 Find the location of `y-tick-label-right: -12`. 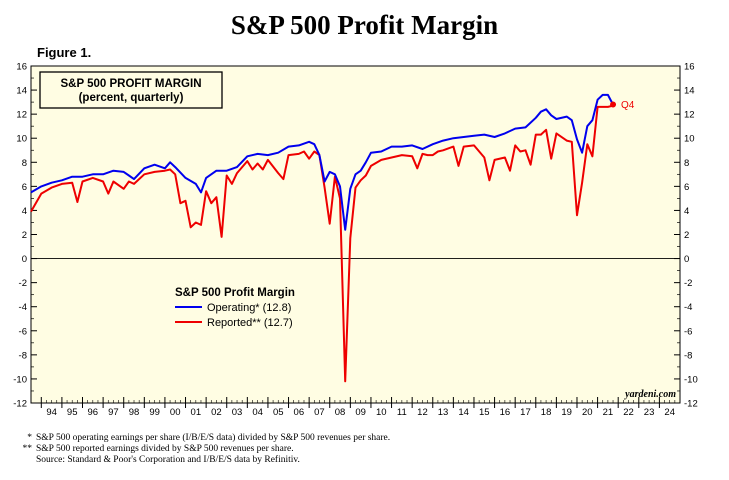

y-tick-label-right: -12 is located at coordinates (691, 404).